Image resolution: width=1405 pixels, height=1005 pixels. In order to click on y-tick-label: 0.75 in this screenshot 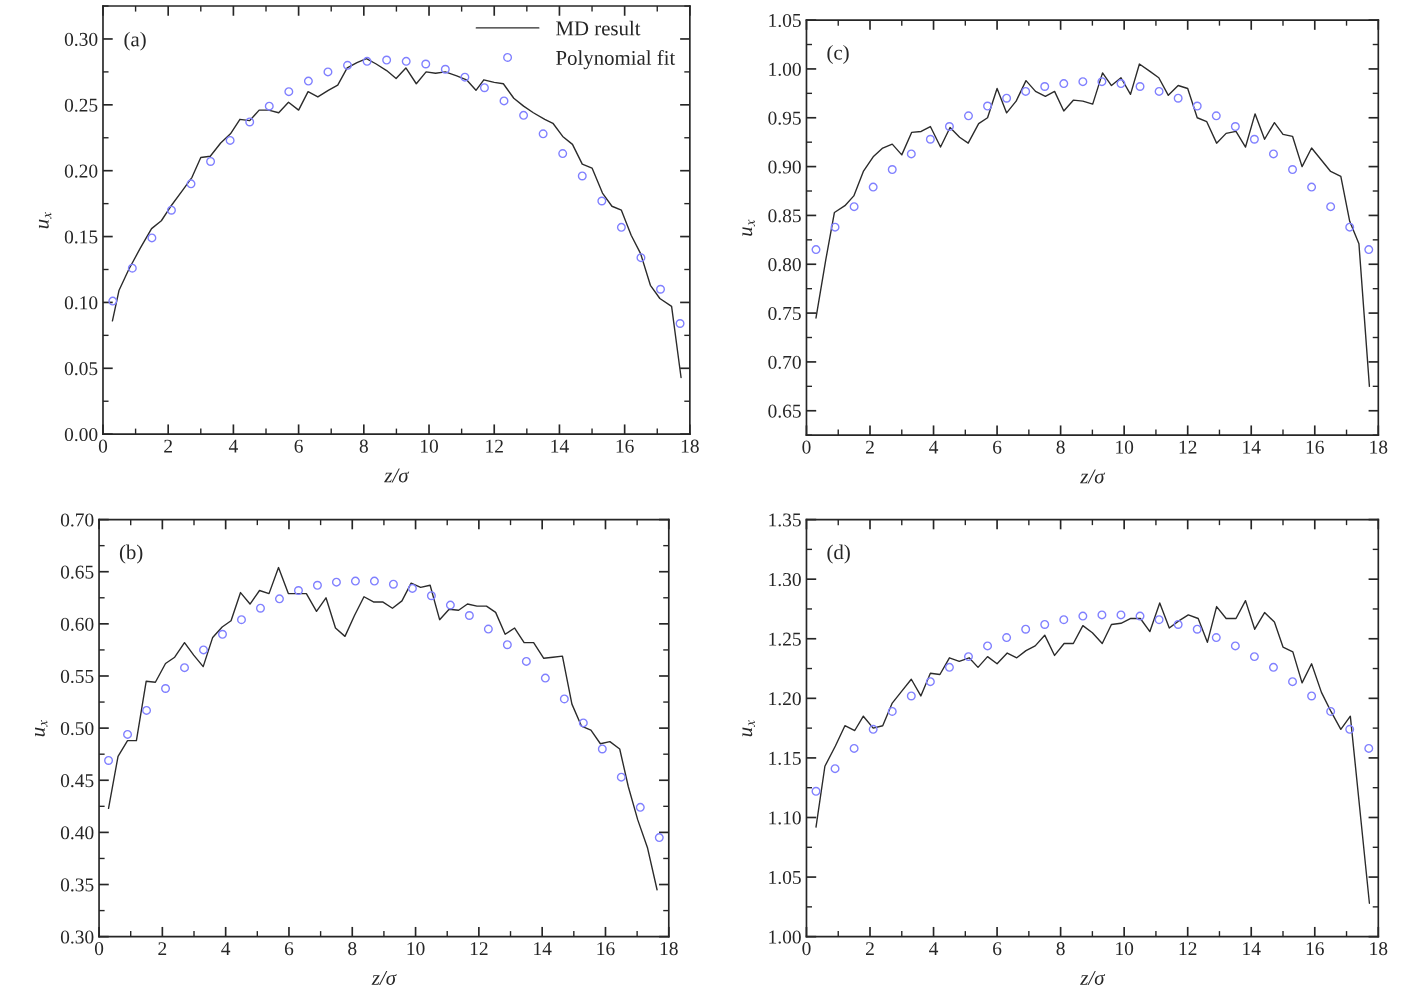, I will do `click(784, 313)`.